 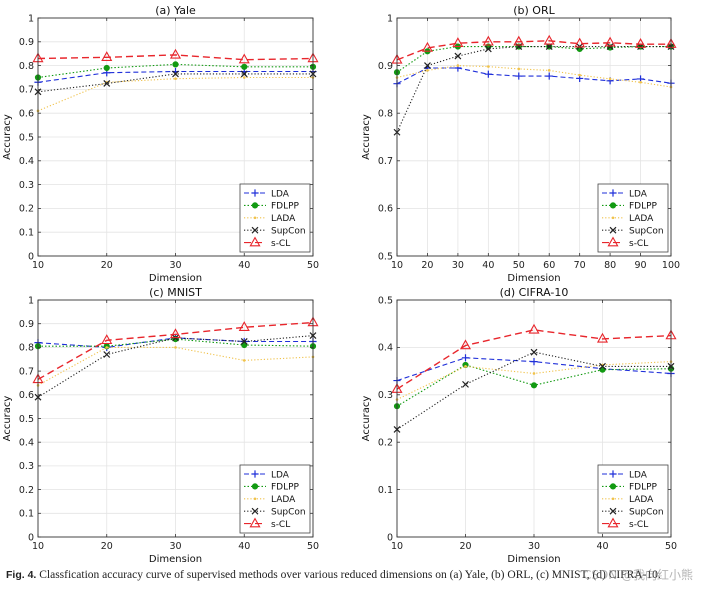 What do you see at coordinates (637, 575) in the screenshot?
I see `watermark: CSDN @我向红小熊` at bounding box center [637, 575].